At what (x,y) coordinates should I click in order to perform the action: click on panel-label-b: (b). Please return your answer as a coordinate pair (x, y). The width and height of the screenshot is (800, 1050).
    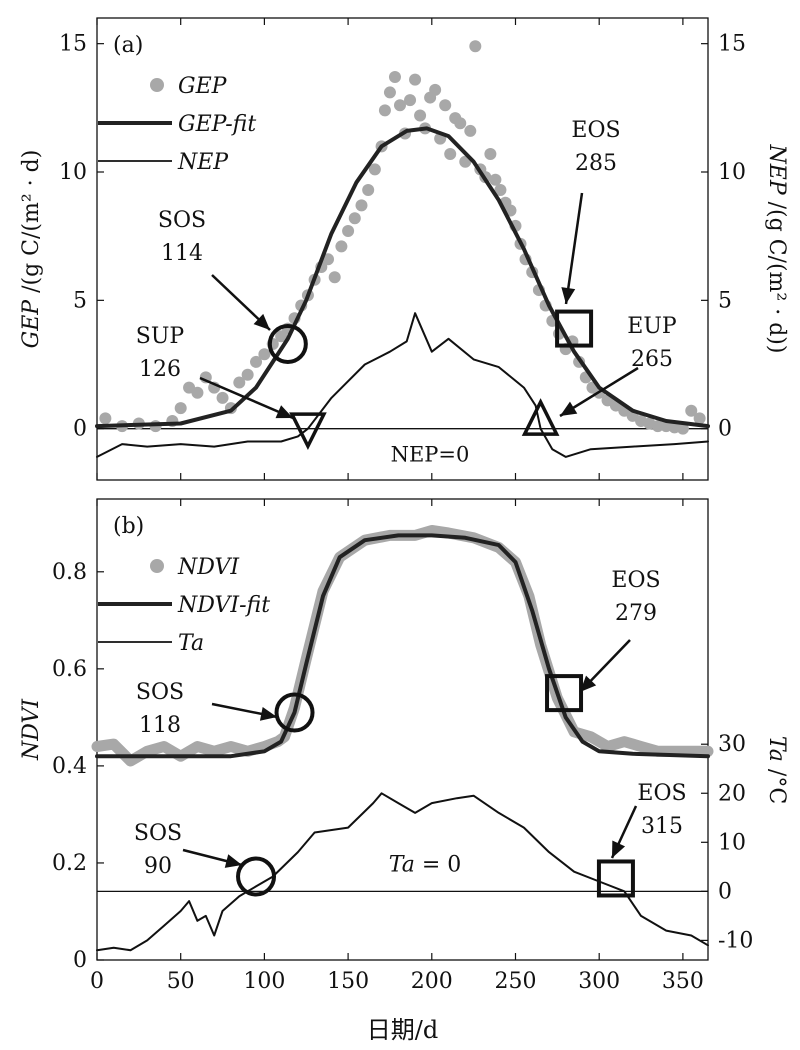
    Looking at the image, I should click on (128, 526).